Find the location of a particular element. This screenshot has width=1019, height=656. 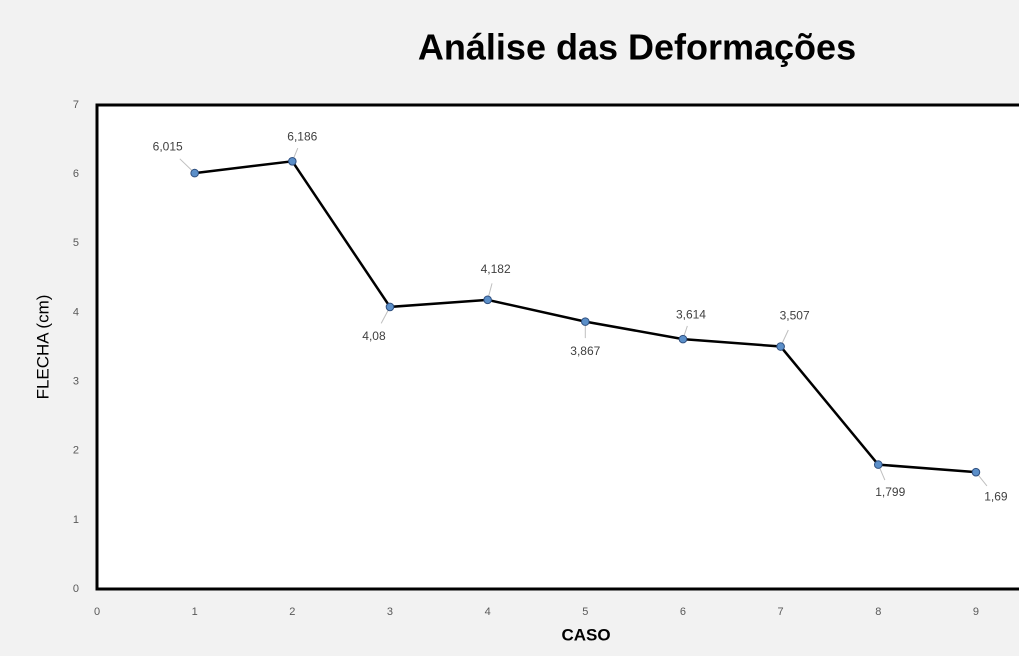

data-label: 4,08 is located at coordinates (374, 336).